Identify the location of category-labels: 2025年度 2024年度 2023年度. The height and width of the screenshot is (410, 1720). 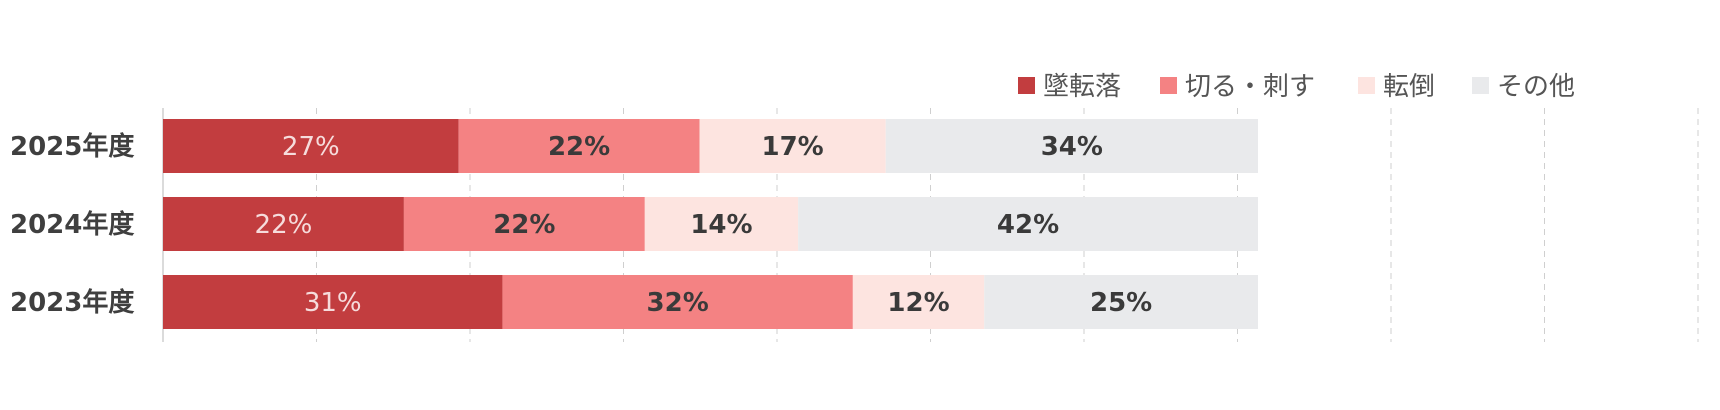
(72, 224).